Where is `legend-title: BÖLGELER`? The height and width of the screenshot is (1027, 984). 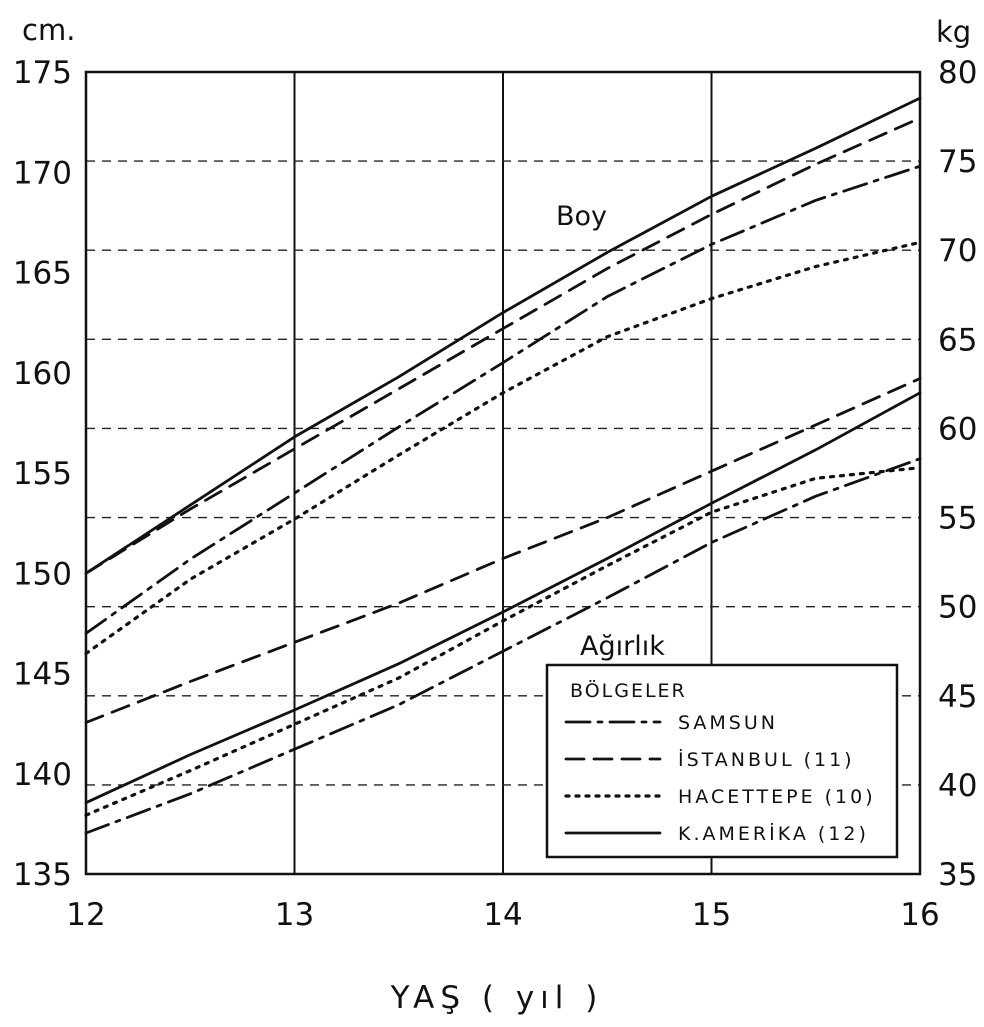
legend-title: BÖLGELER is located at coordinates (628, 690).